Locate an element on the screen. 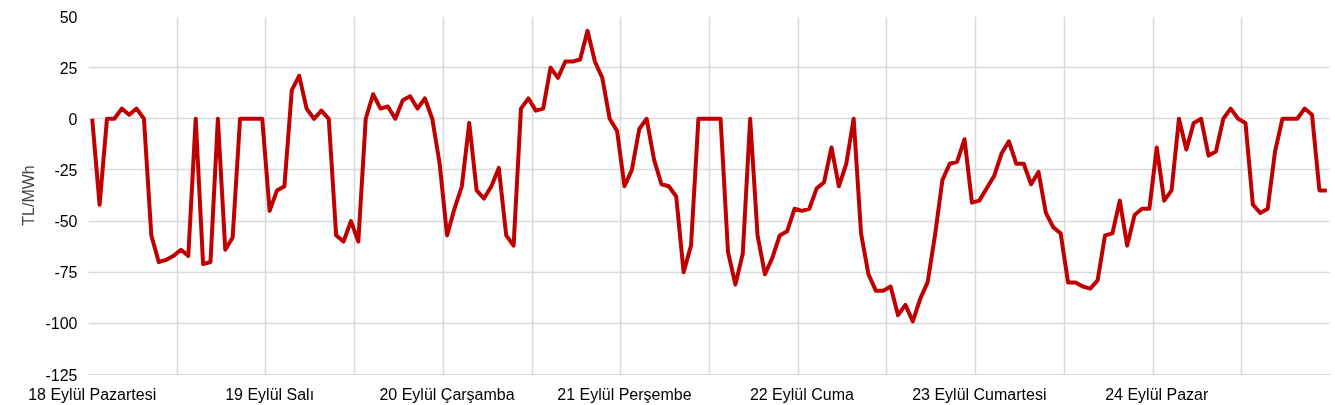 Image resolution: width=1335 pixels, height=405 pixels. y-tick-label: -75 is located at coordinates (66, 273).